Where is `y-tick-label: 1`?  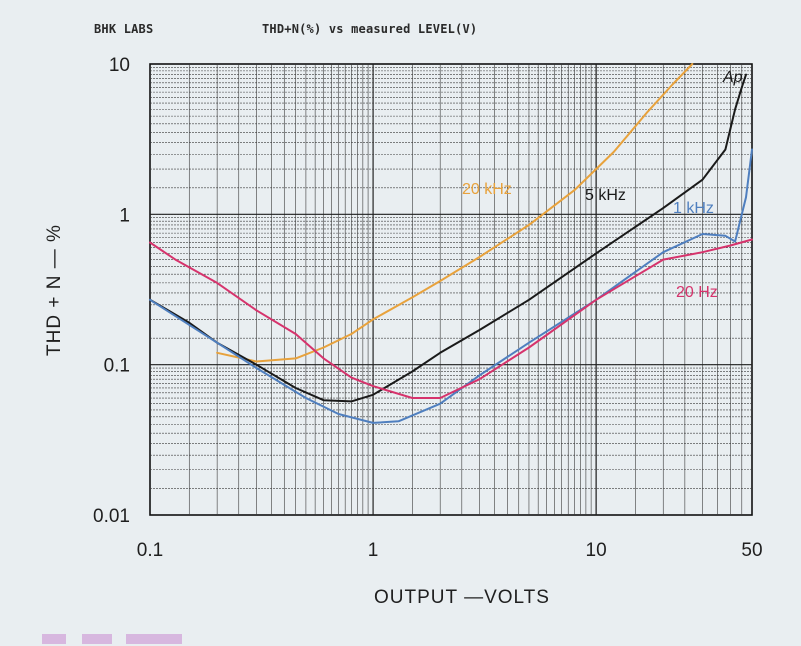
y-tick-label: 1 is located at coordinates (124, 215).